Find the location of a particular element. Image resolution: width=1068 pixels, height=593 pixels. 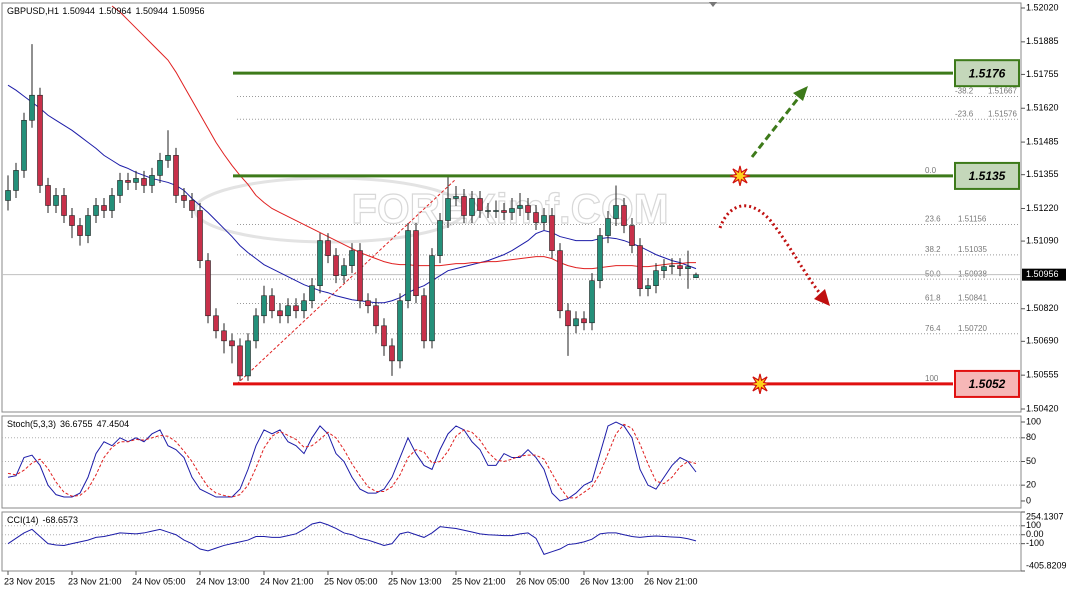

current-price-label: 1.50956 is located at coordinates (1042, 274).